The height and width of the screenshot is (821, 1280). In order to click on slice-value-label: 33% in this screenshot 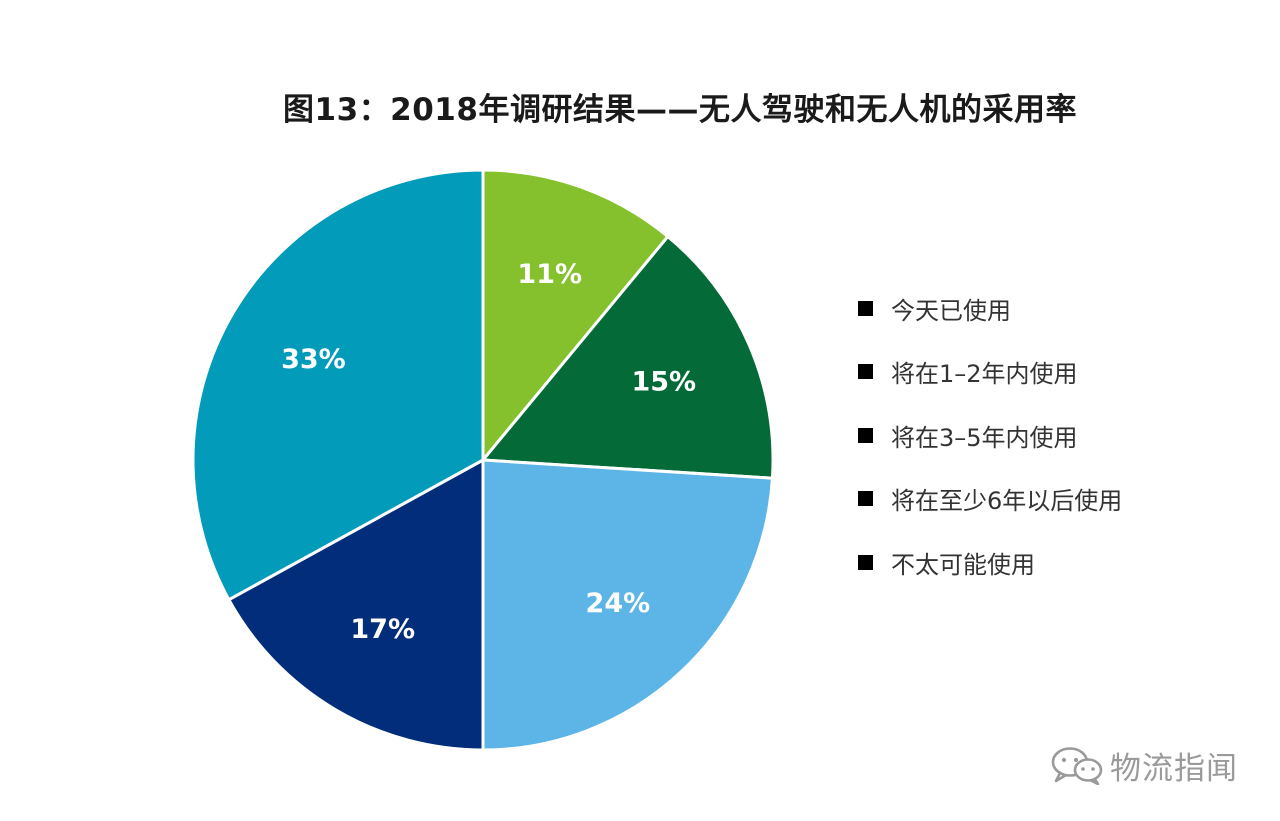, I will do `click(313, 359)`.